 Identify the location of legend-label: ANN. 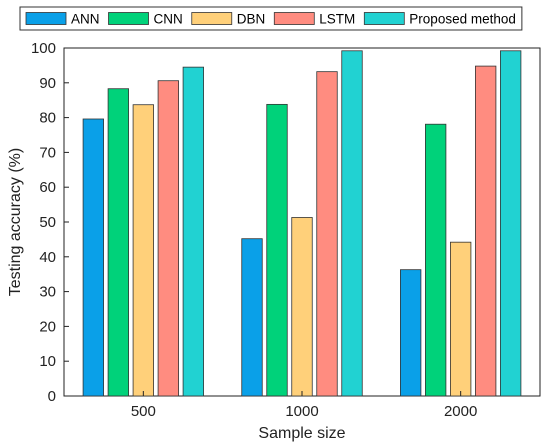
(85, 19).